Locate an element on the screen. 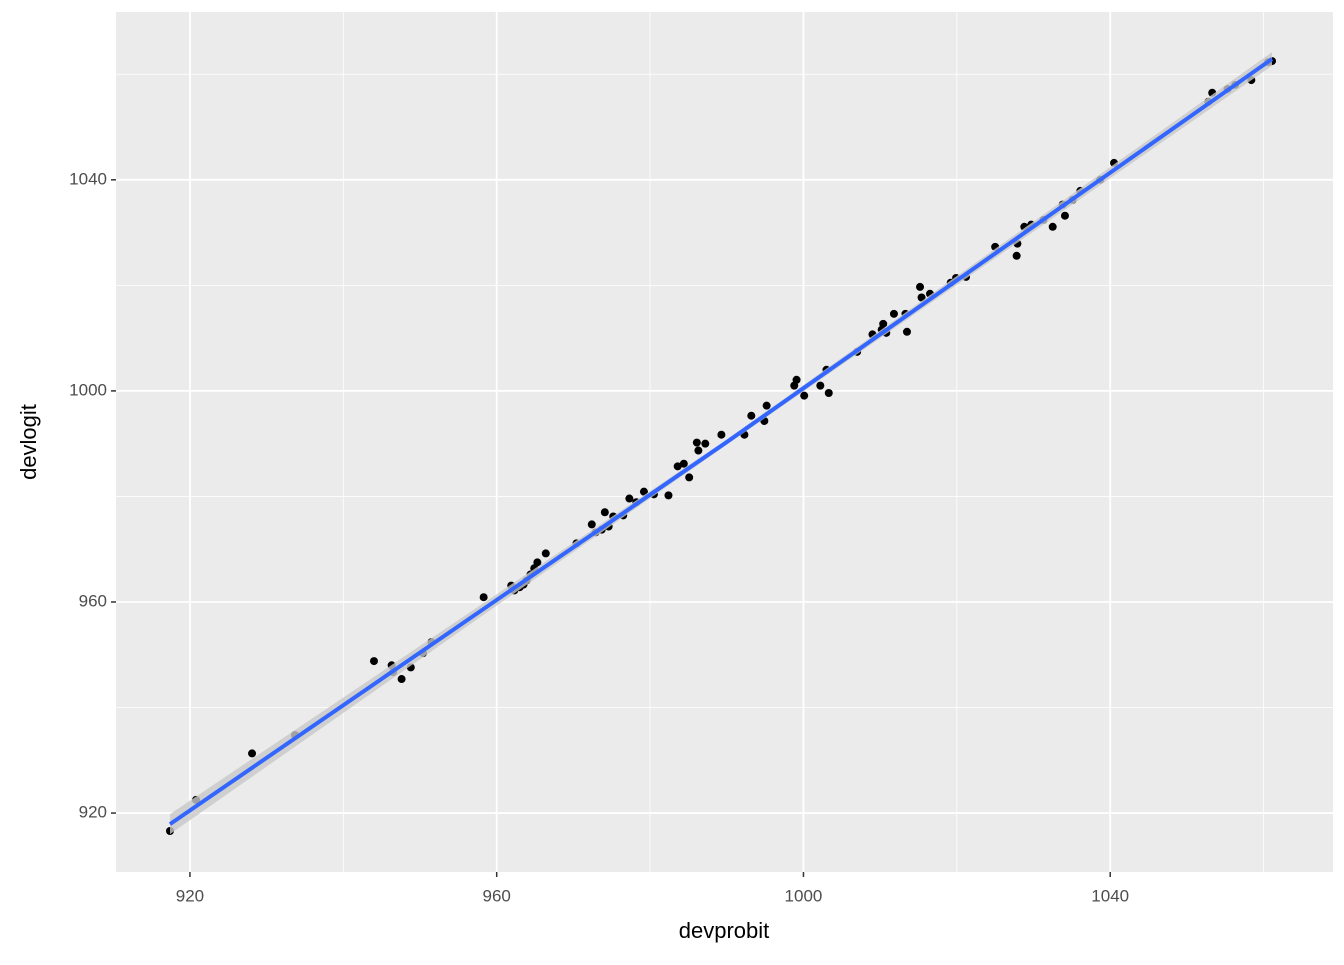 The width and height of the screenshot is (1344, 965). x-tick-label: 1000 is located at coordinates (804, 895).